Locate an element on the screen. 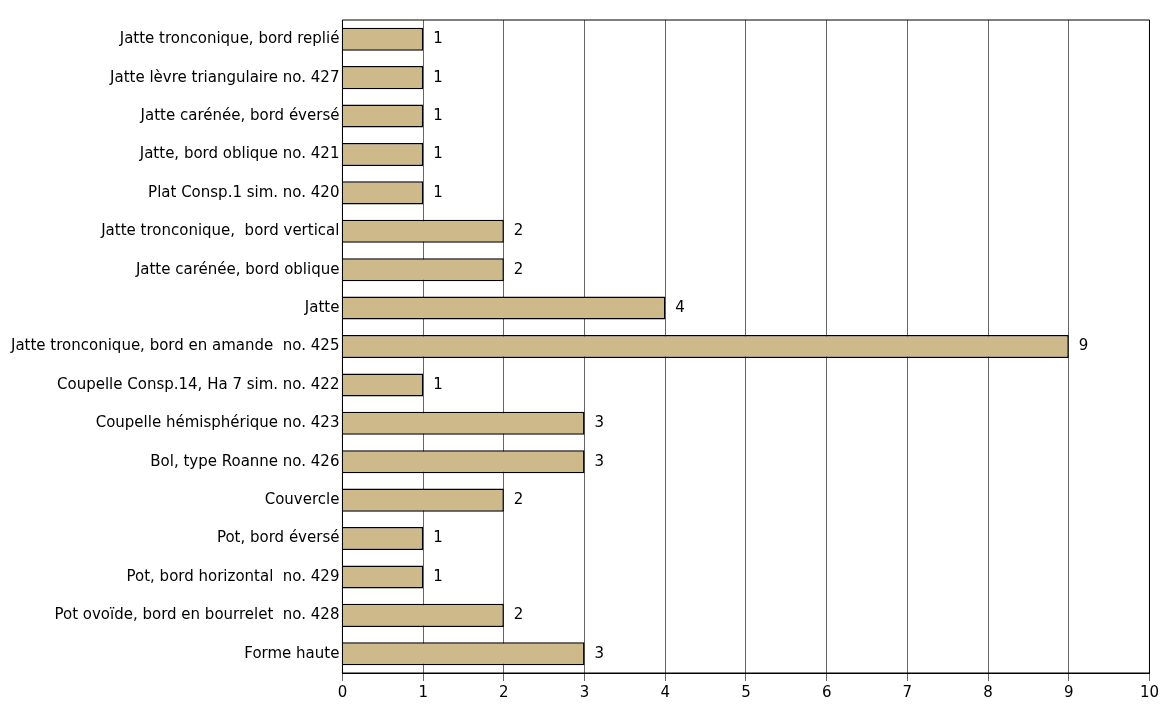  y-tick-label: Pot, bord horizontal no. 429 is located at coordinates (233, 575).